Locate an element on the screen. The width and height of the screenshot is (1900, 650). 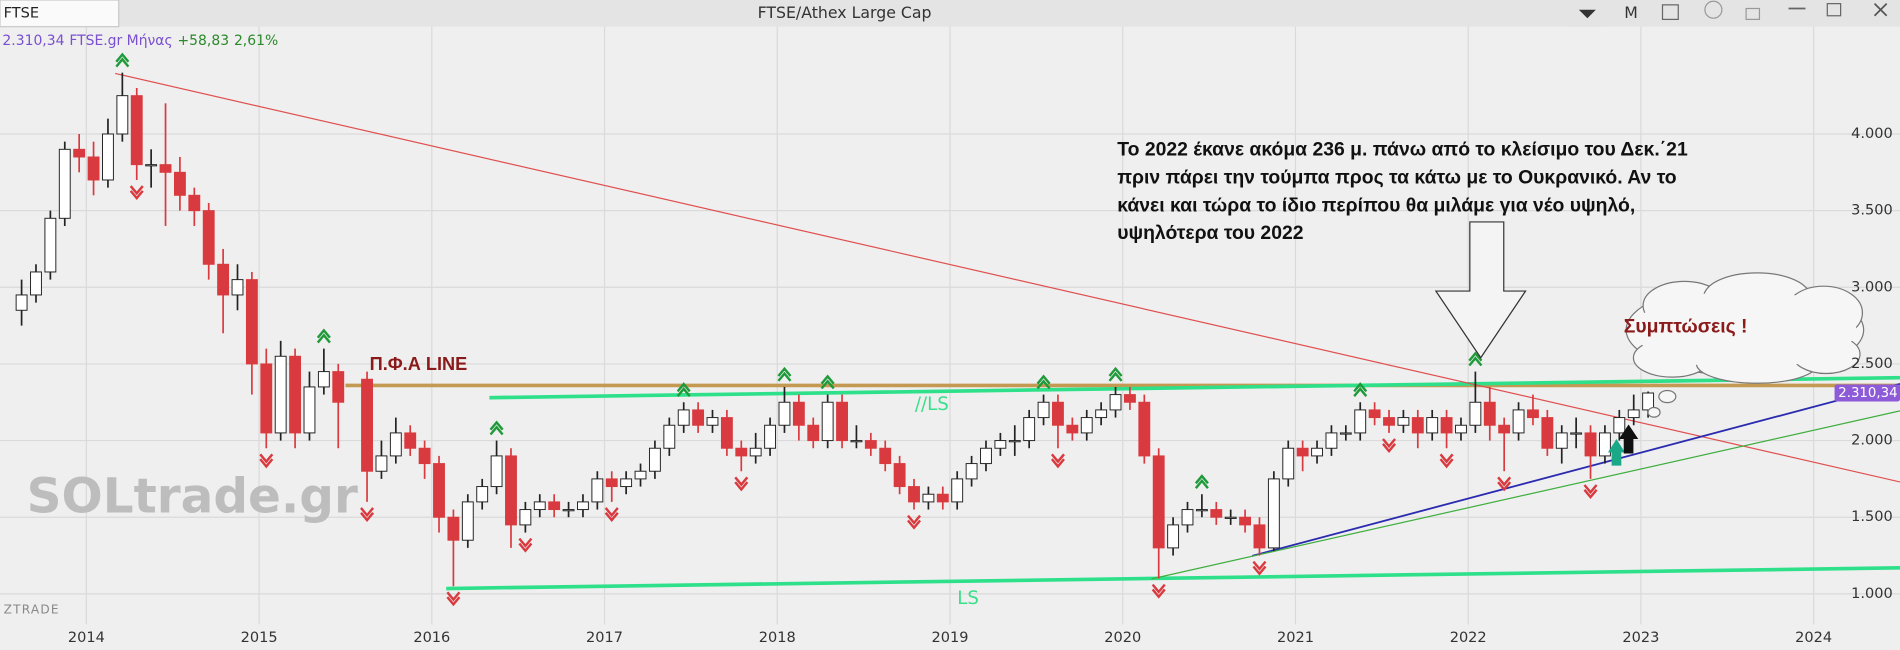
y-tick-label: 4.000 is located at coordinates (1872, 134).